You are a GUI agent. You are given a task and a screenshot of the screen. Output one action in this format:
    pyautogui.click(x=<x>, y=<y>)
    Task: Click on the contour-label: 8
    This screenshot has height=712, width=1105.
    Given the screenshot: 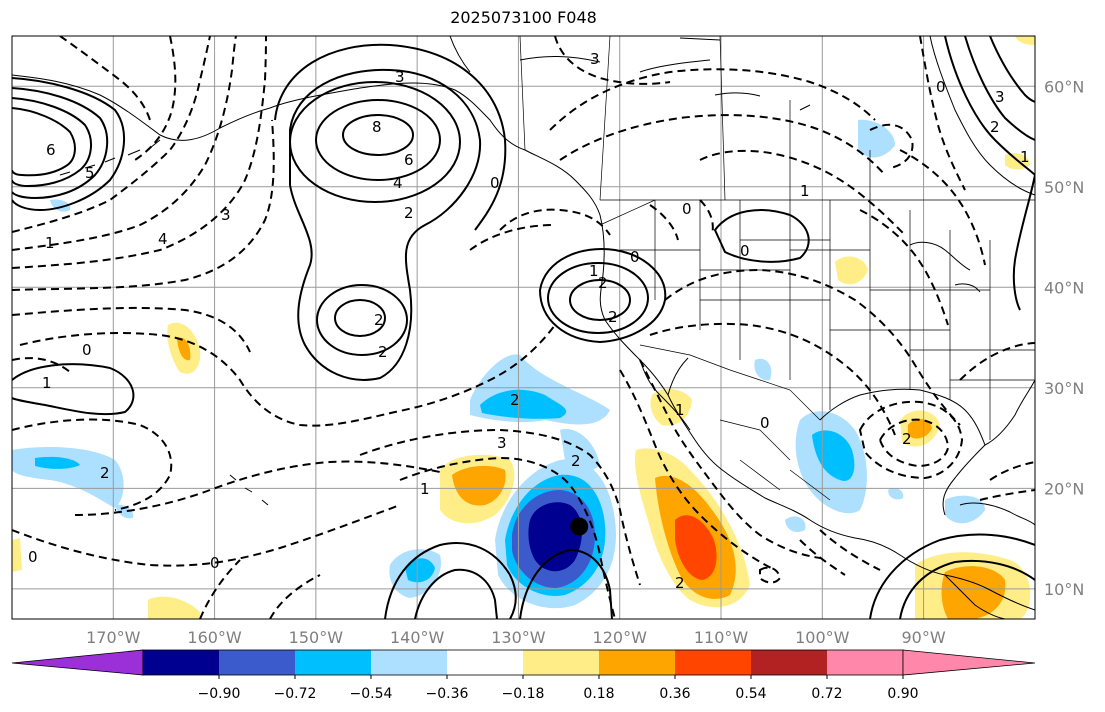 What is the action you would take?
    pyautogui.click(x=377, y=127)
    